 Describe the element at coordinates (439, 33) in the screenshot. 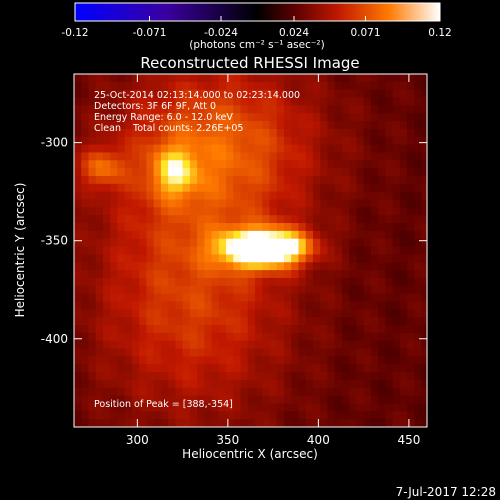

I see `colorbar-tick-label: 0.12` at that location.